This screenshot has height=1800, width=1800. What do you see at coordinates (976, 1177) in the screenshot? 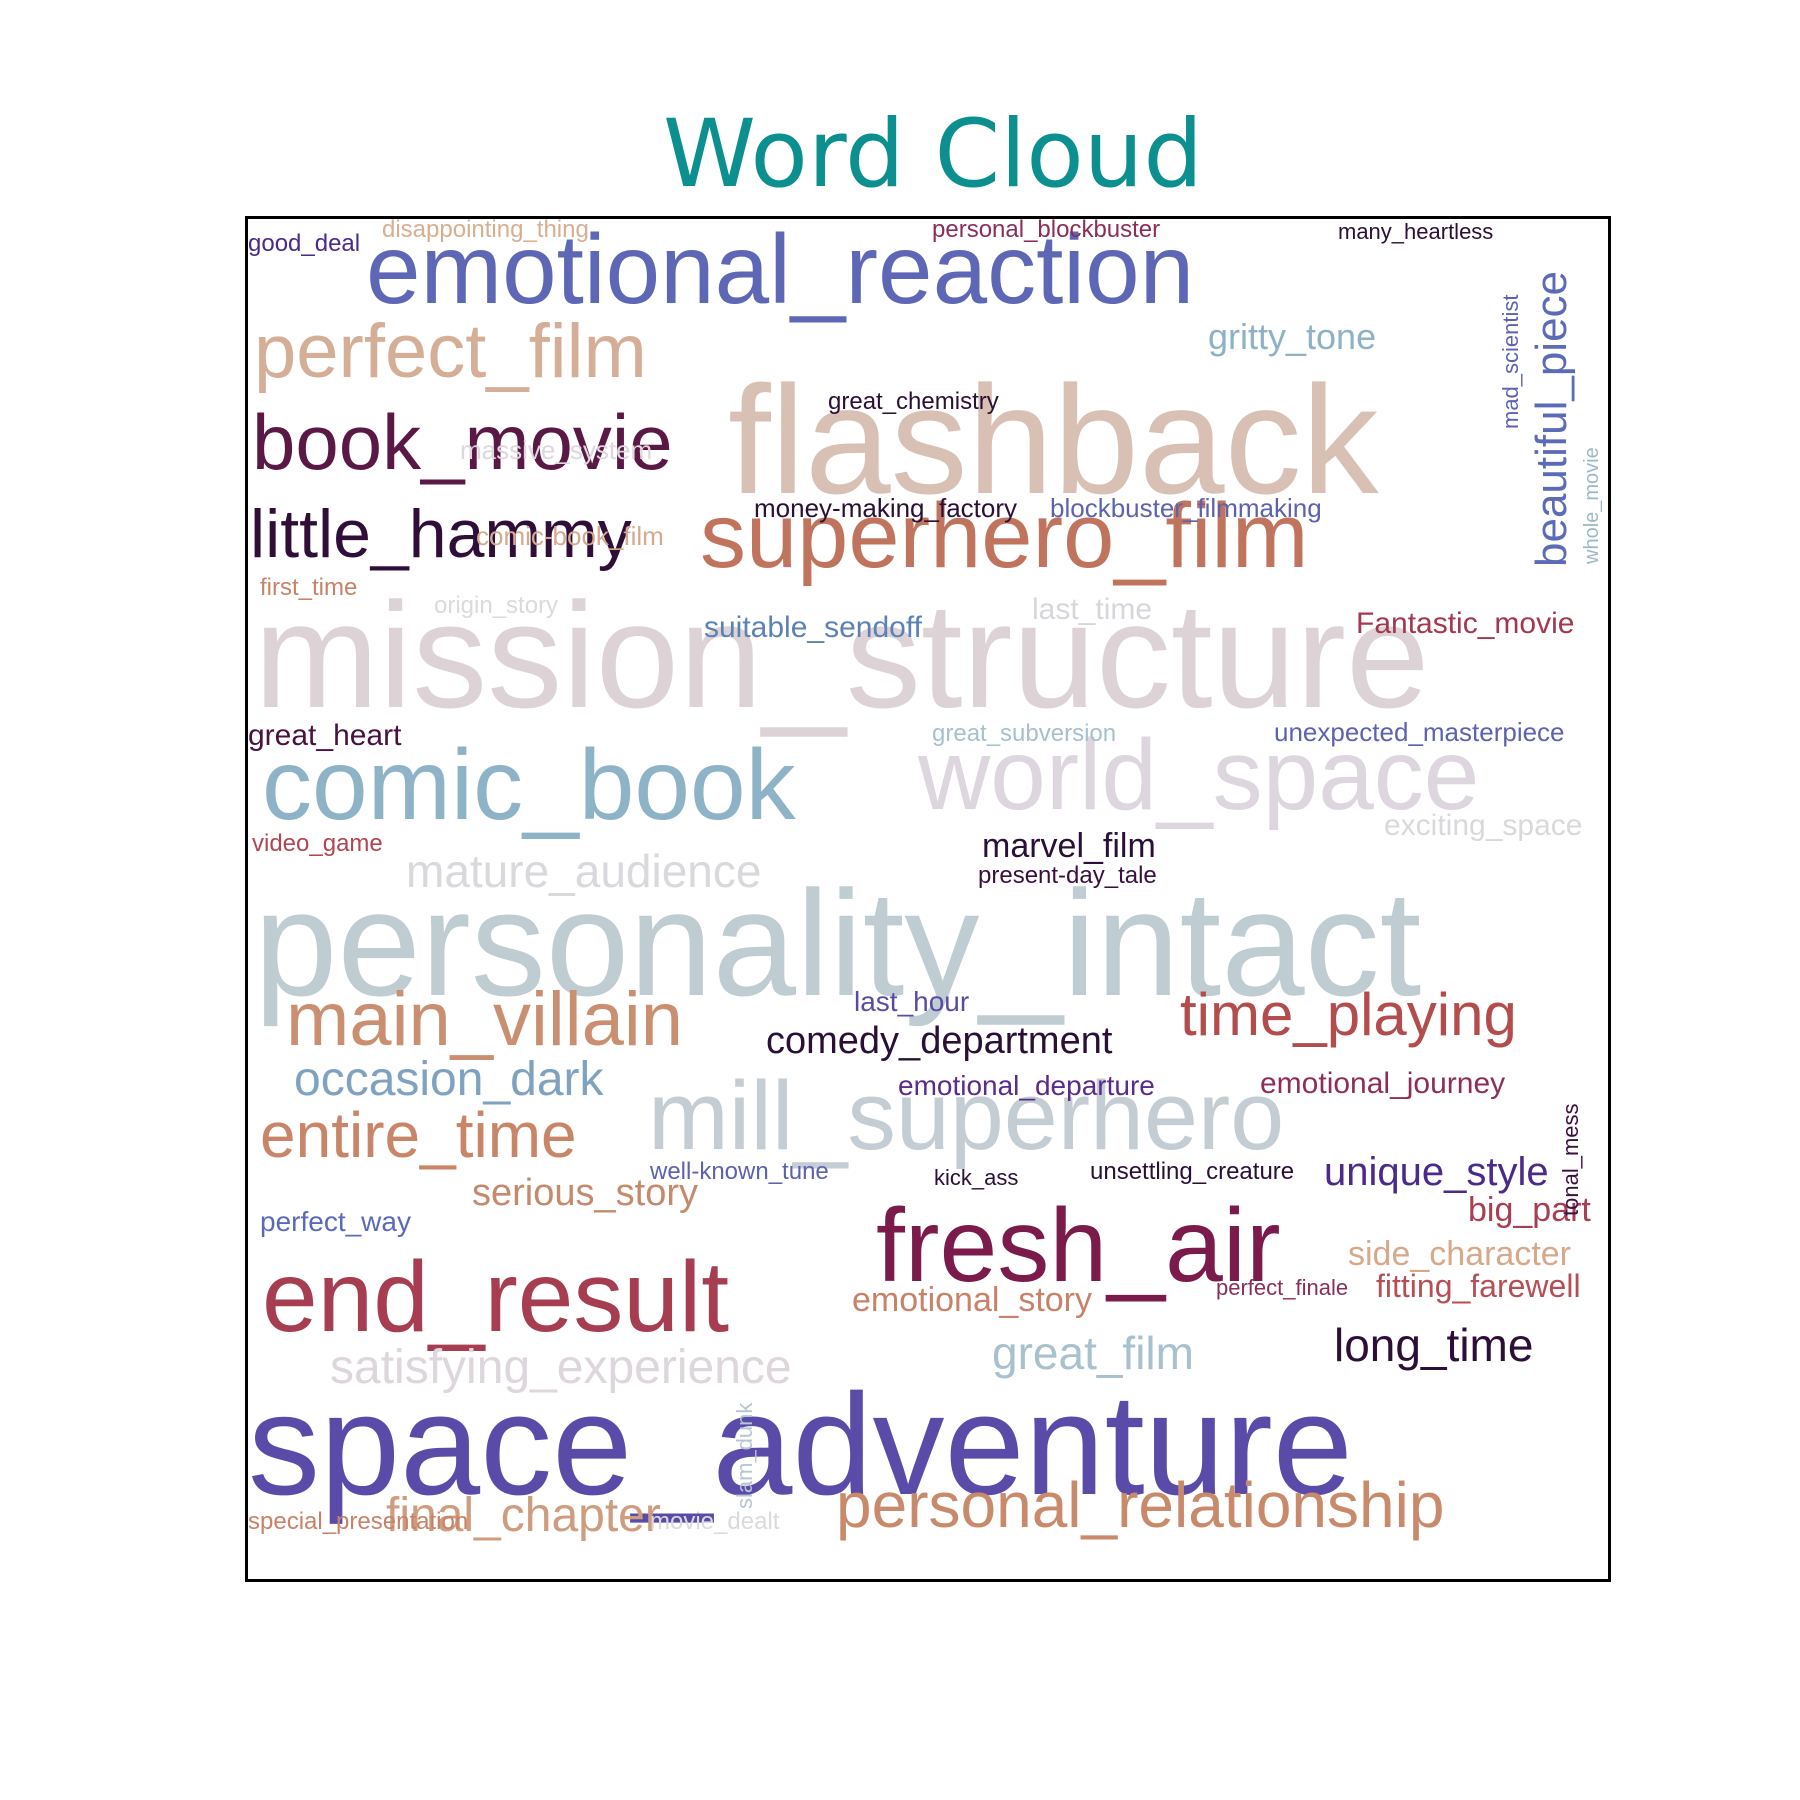
I see `word-kick-ass: kick_ass` at bounding box center [976, 1177].